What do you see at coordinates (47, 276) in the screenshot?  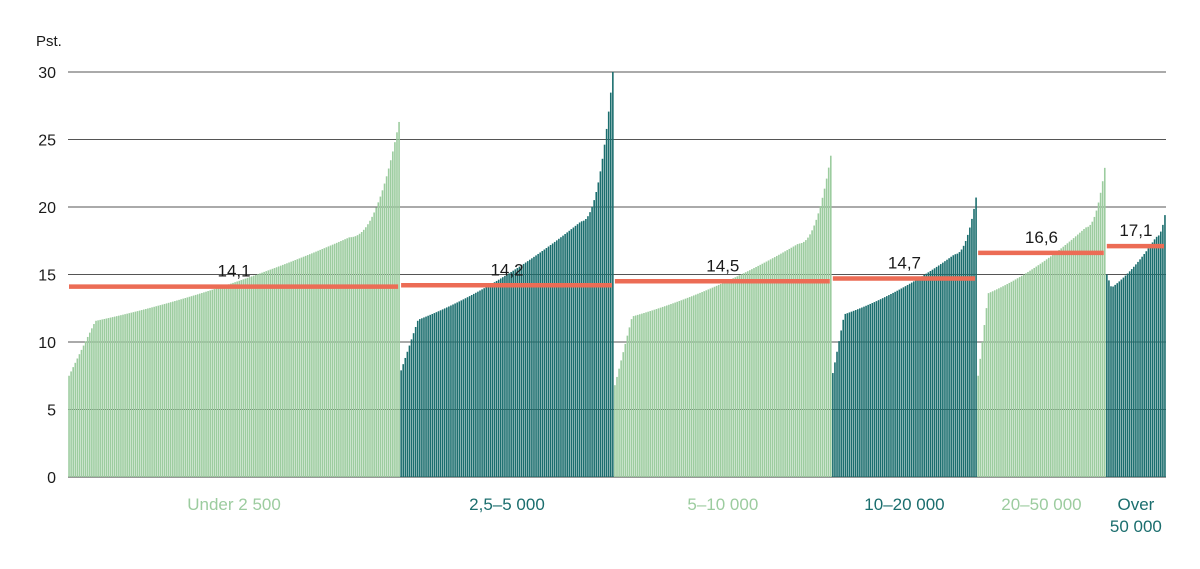 I see `y-tick-labels: 0 5 10 15 20 25 30` at bounding box center [47, 276].